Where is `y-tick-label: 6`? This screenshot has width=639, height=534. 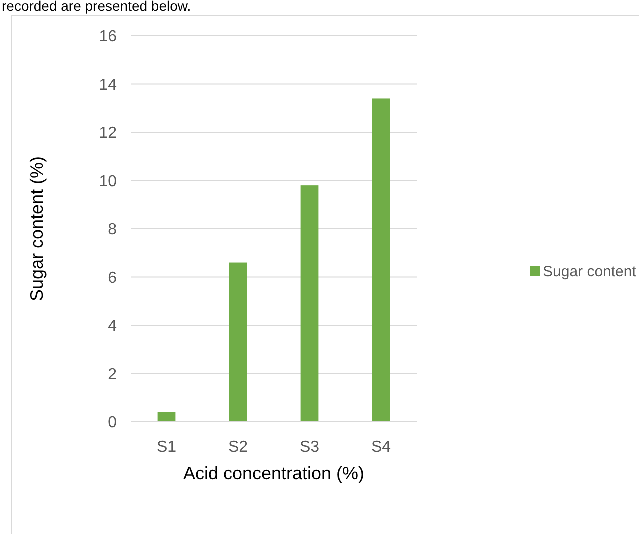 y-tick-label: 6 is located at coordinates (113, 278).